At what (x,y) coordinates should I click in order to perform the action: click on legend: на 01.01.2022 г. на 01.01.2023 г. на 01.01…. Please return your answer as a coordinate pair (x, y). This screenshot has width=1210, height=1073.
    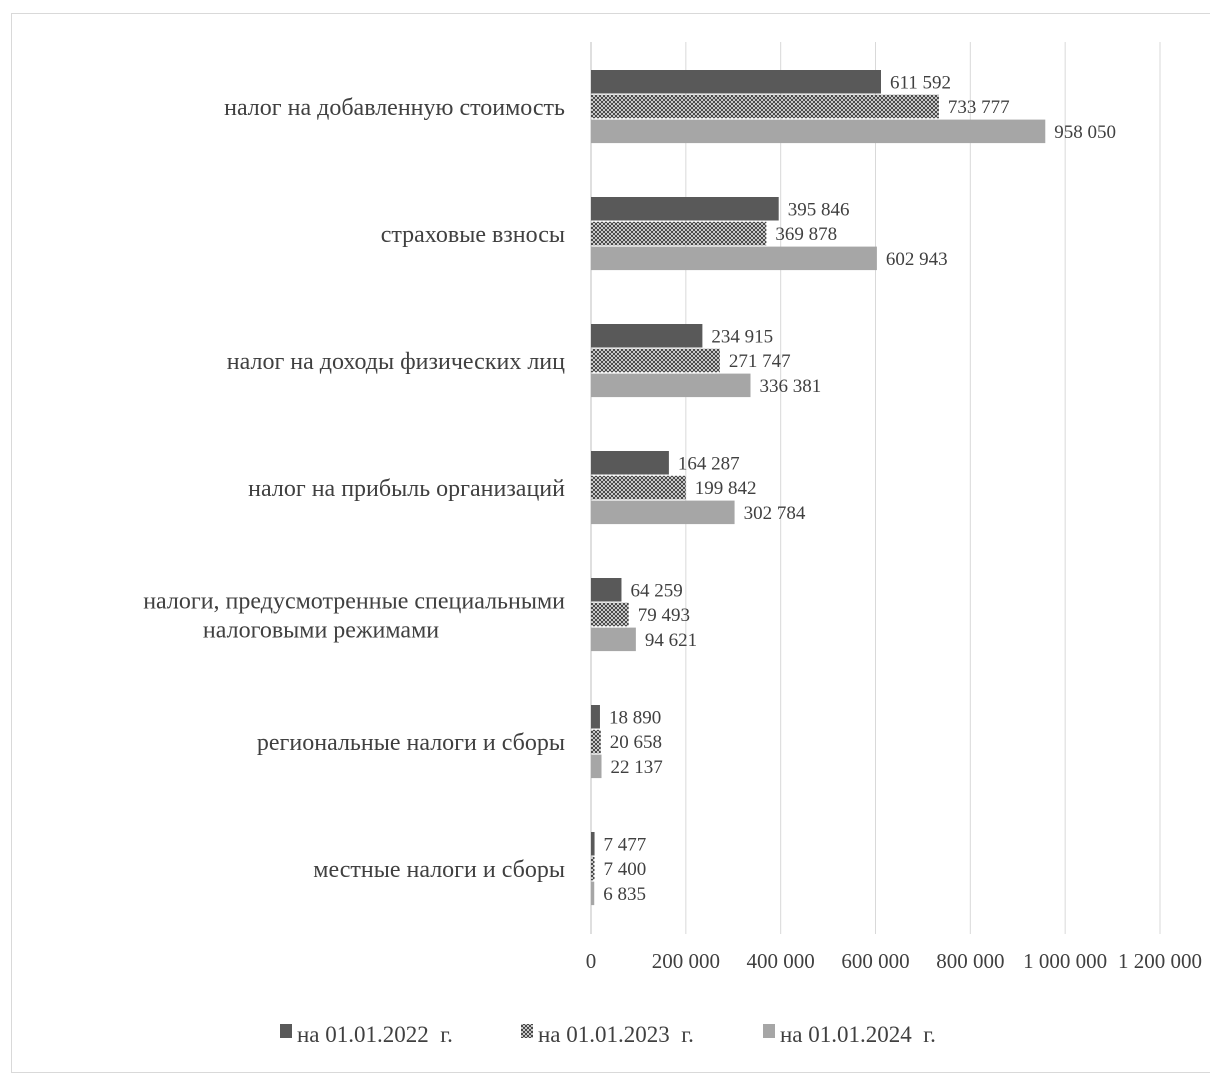
    Looking at the image, I should click on (608, 1034).